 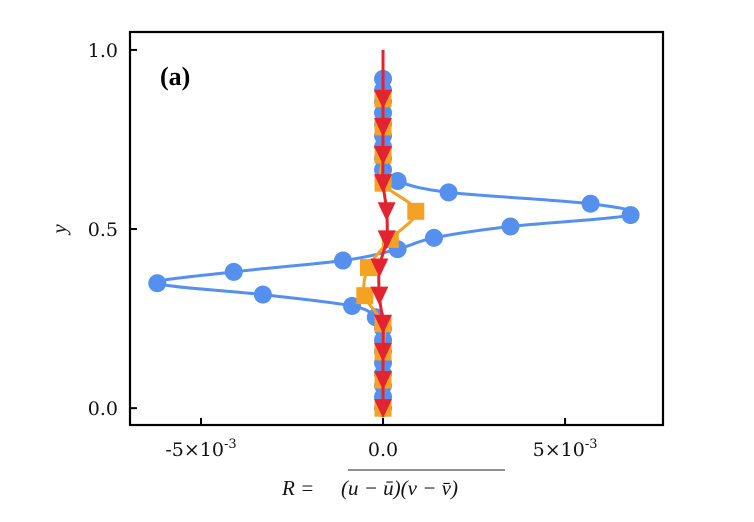 I want to click on panel-label: (a), so click(x=175, y=76).